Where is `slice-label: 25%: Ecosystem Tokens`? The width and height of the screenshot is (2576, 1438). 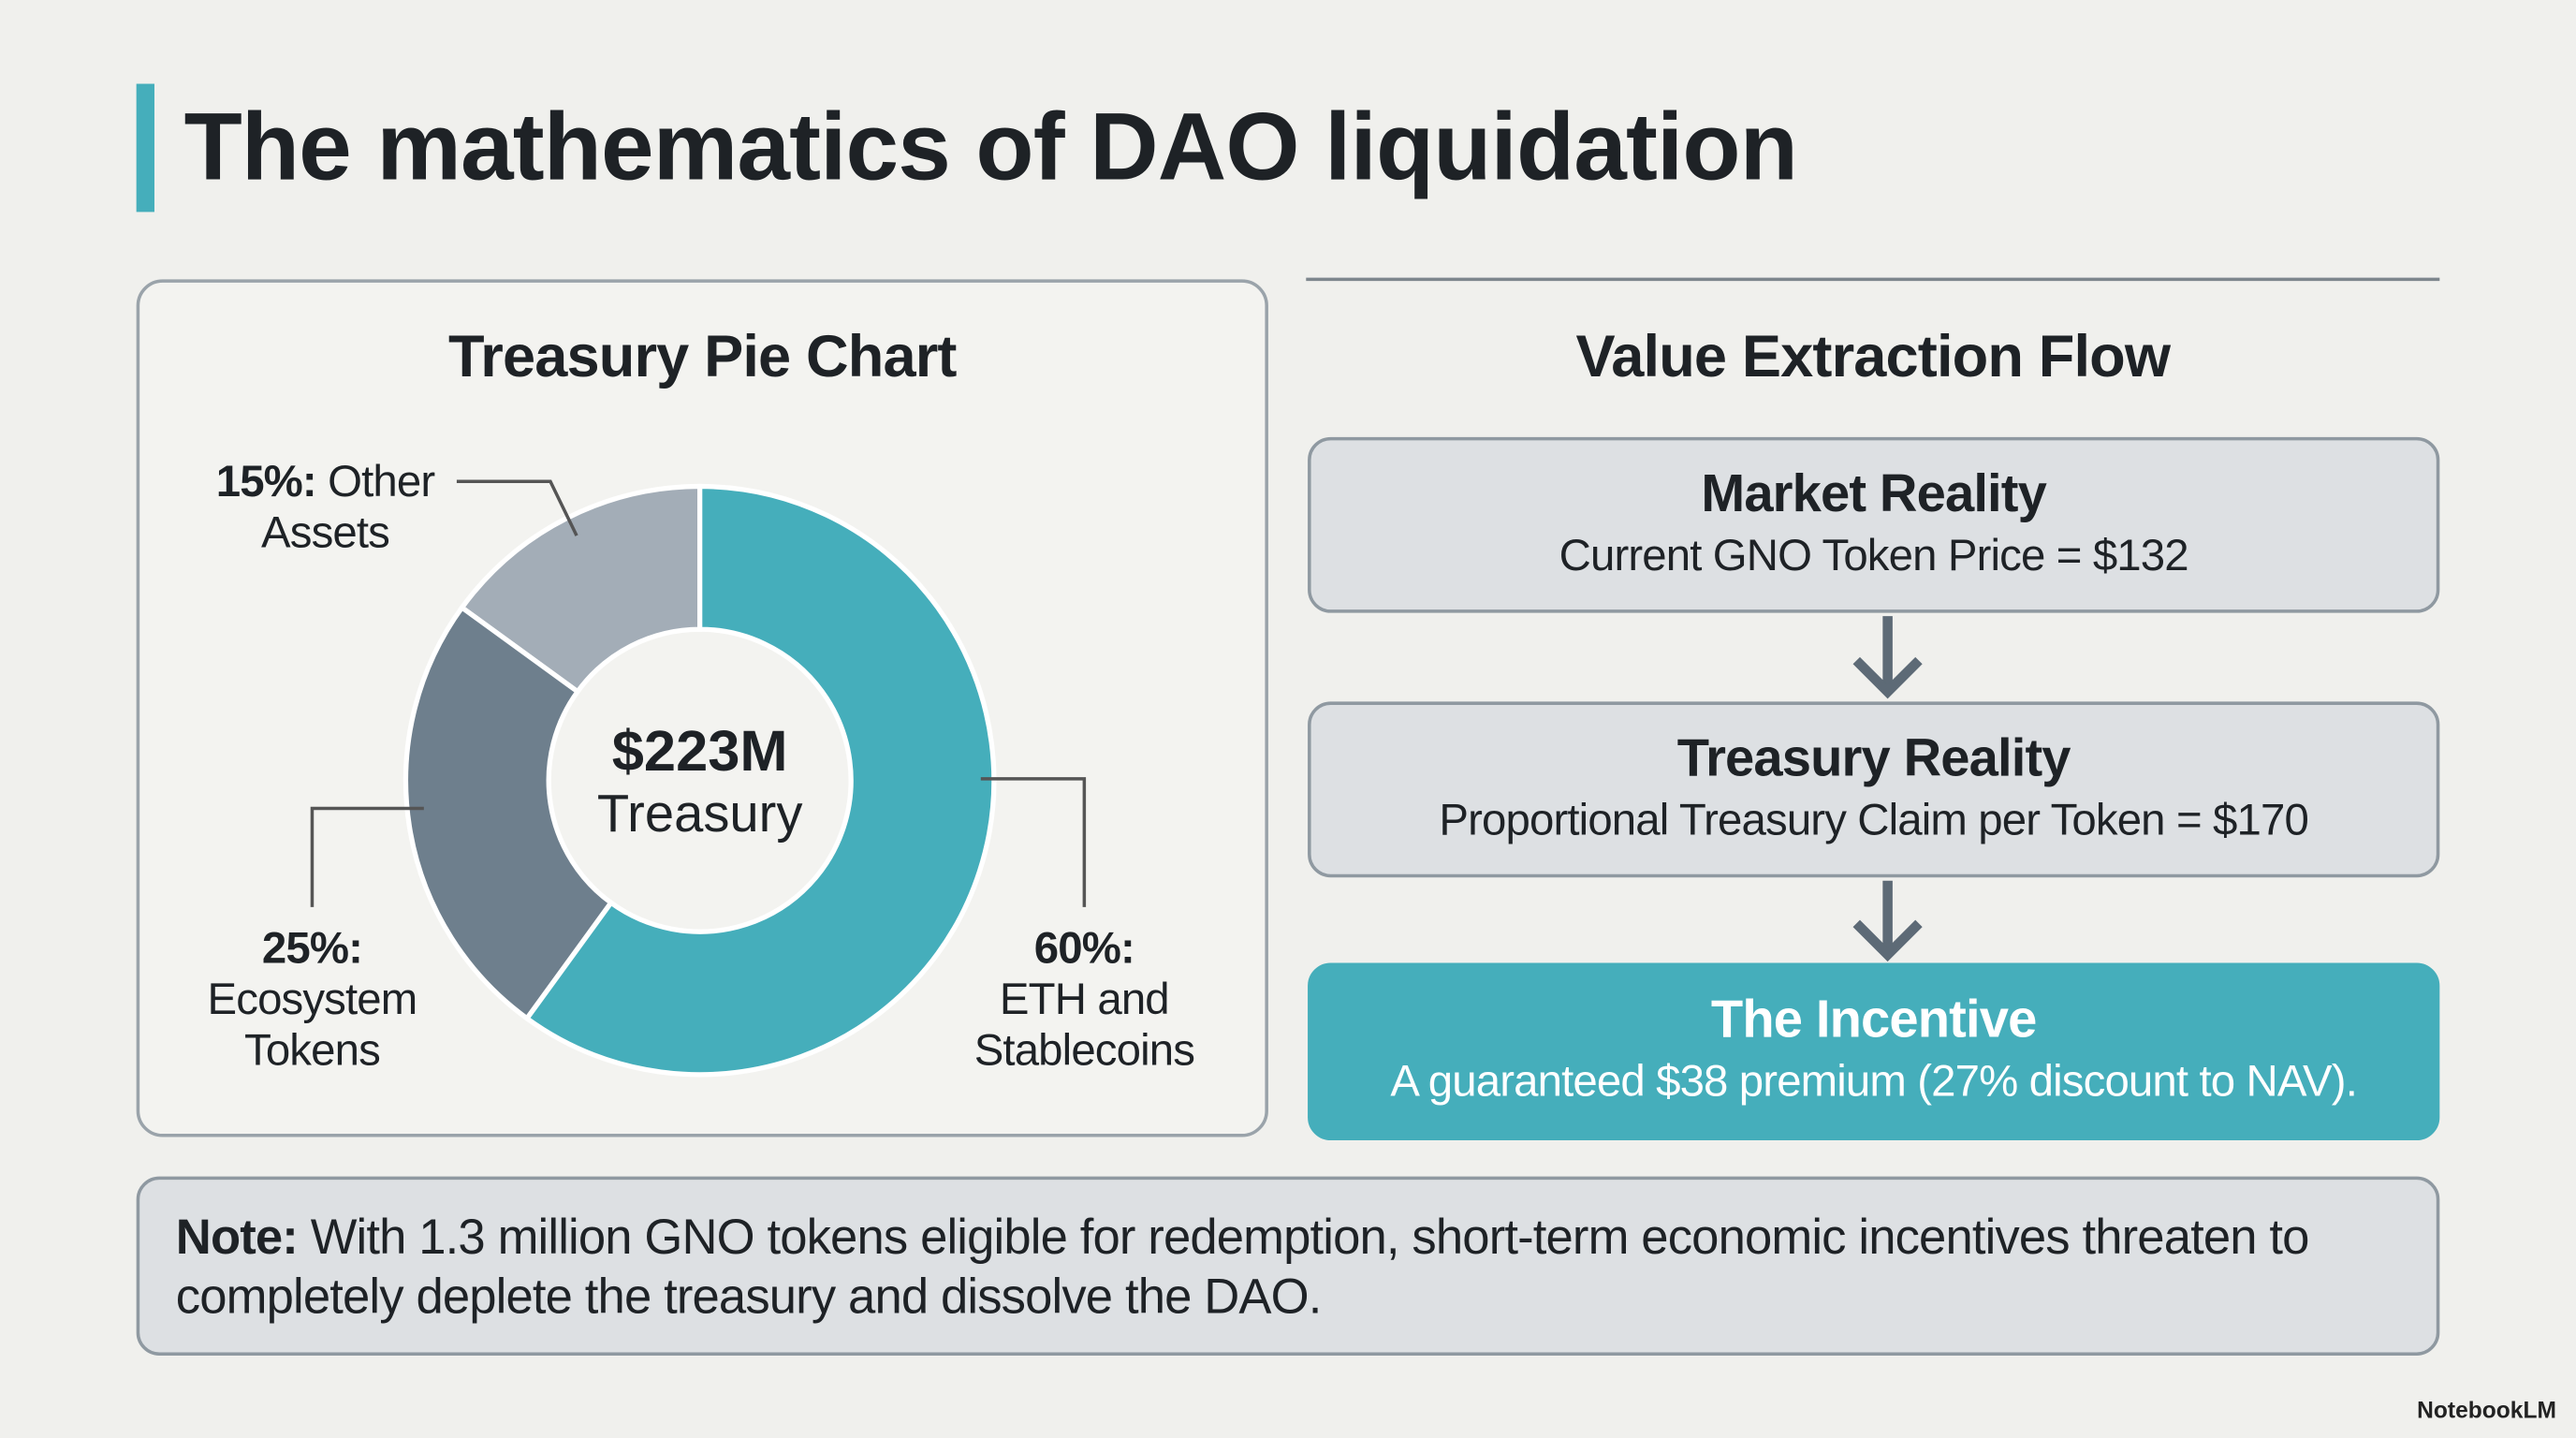 slice-label: 25%: Ecosystem Tokens is located at coordinates (311, 999).